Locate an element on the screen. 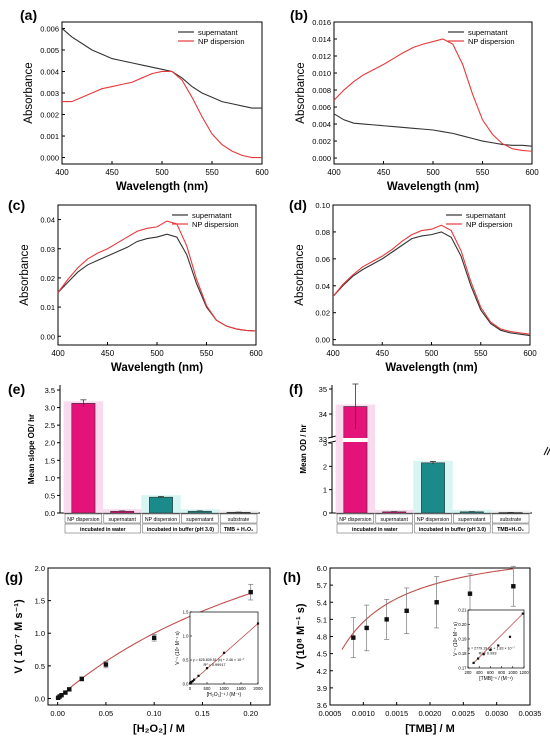 This screenshot has width=550, height=755. y-tick-label: 4.5 is located at coordinates (322, 654).